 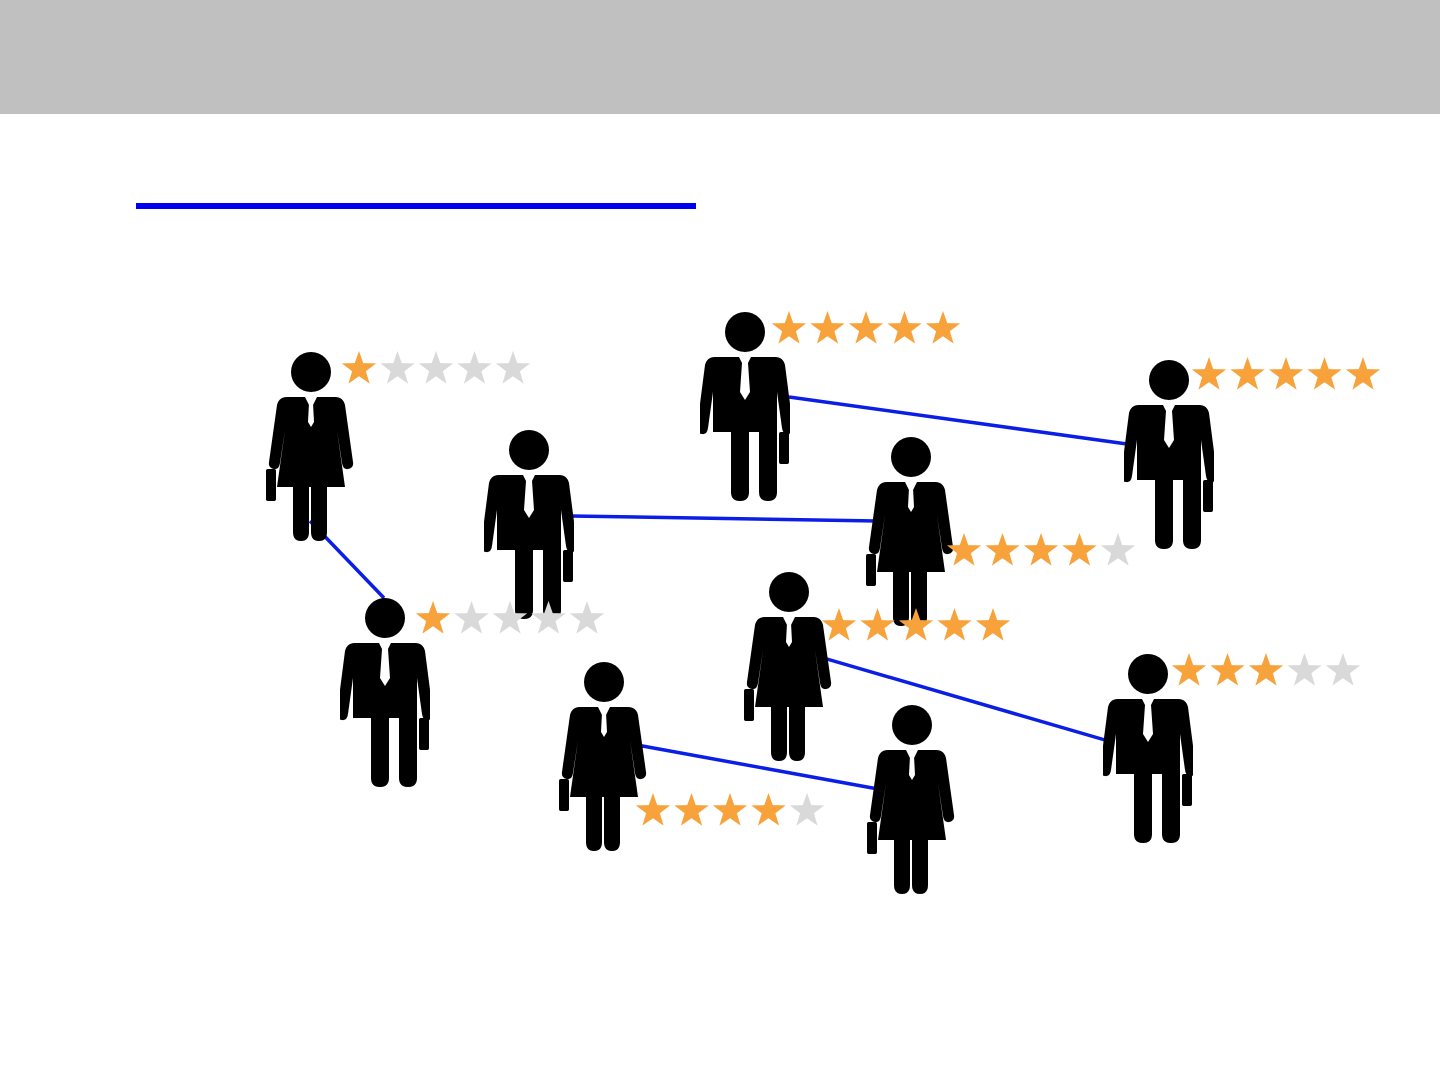 What do you see at coordinates (416, 206) in the screenshot?
I see `title-underline` at bounding box center [416, 206].